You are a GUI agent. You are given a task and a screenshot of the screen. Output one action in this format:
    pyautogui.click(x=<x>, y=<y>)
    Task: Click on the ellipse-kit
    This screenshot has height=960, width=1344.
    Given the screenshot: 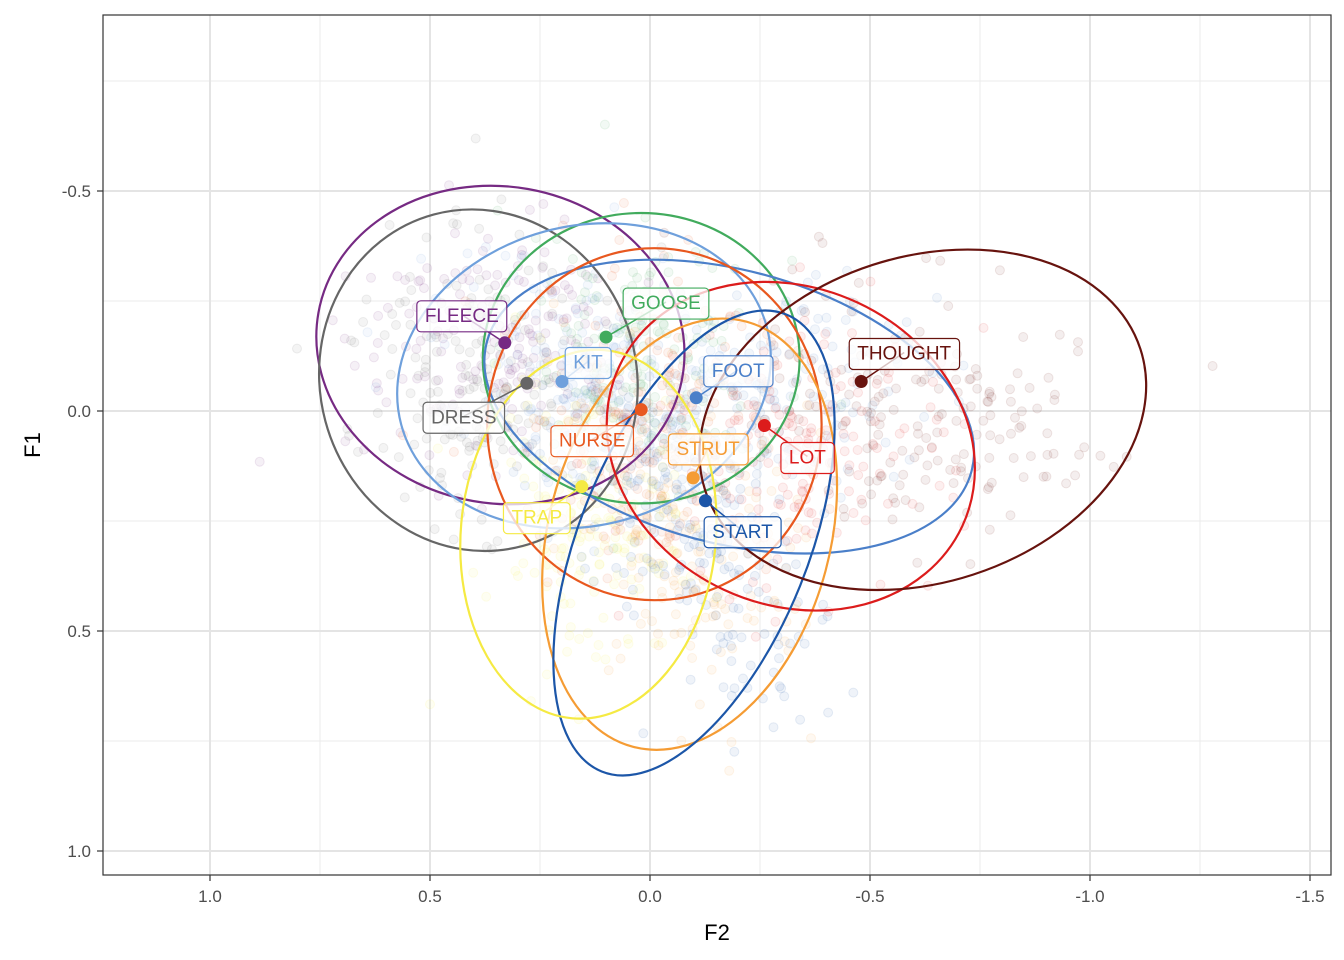 What is the action you would take?
    pyautogui.click(x=584, y=376)
    